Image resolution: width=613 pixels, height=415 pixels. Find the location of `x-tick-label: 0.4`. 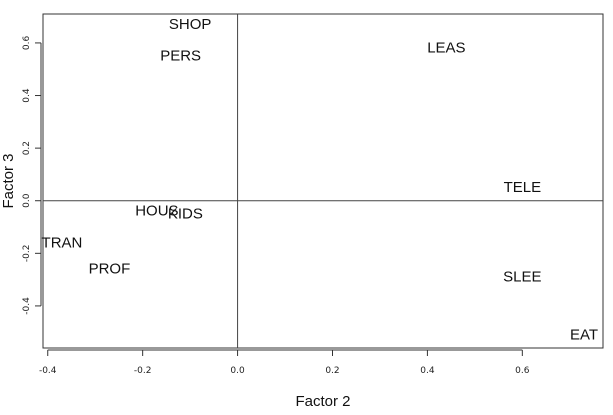

x-tick-label: 0.4 is located at coordinates (427, 371).